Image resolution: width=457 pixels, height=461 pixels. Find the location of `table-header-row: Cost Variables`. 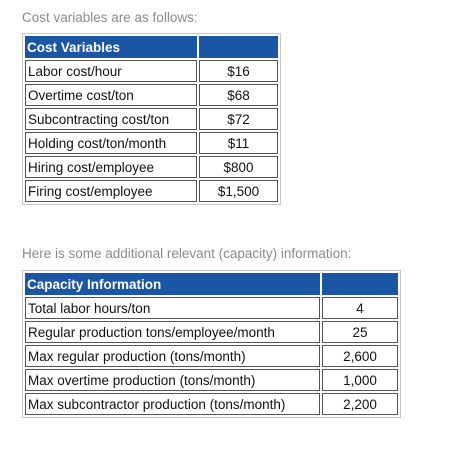

table-header-row: Cost Variables is located at coordinates (151, 47).